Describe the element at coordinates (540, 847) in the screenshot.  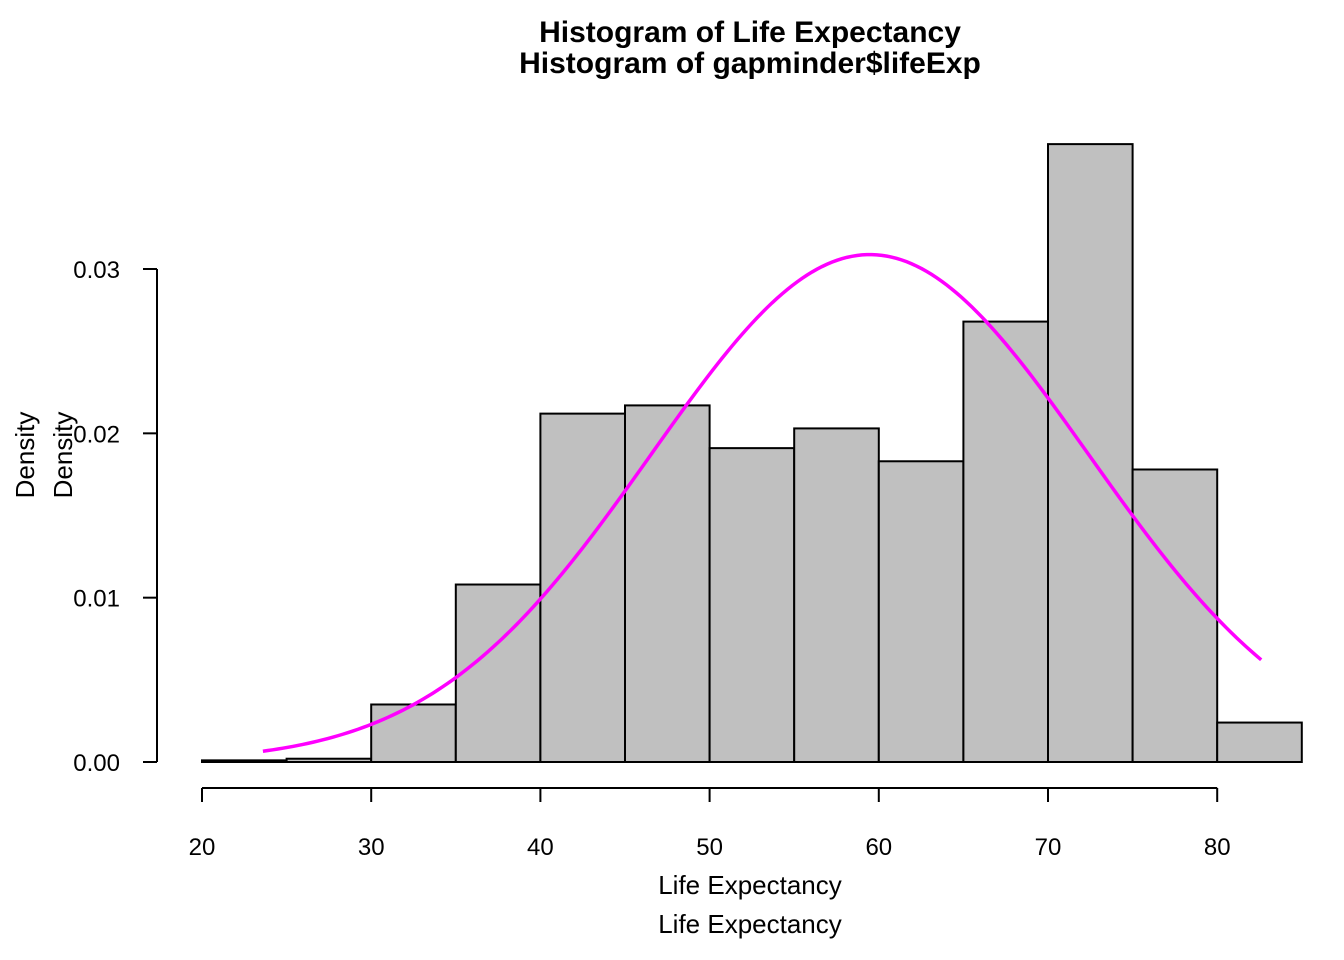
I see `x-tick-label-40: 40` at that location.